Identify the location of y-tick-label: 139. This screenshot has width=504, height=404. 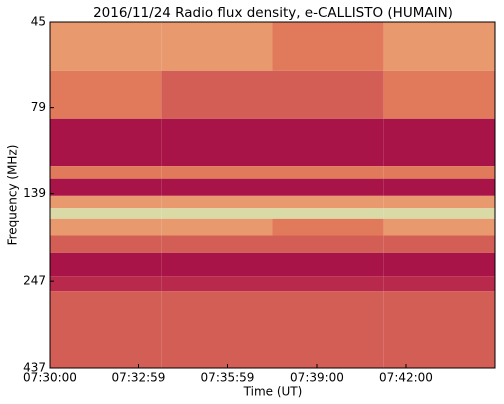
(34, 193).